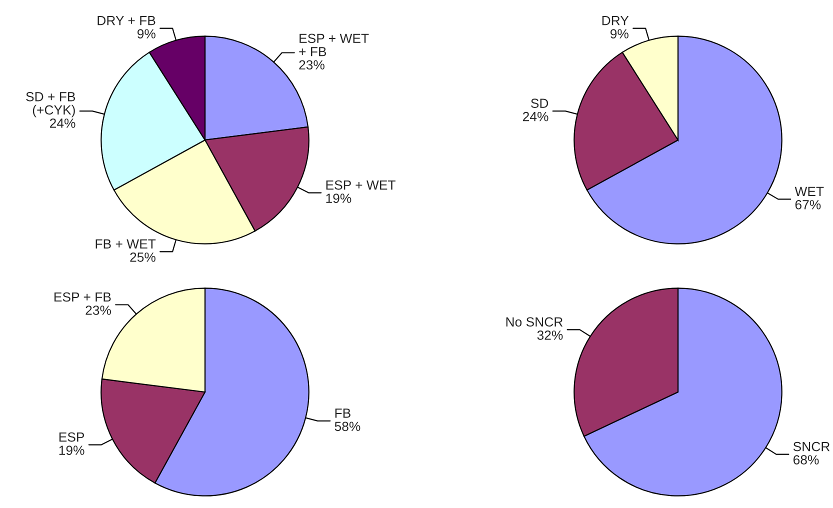 The width and height of the screenshot is (833, 508). I want to click on slice-label: No SNCR, so click(534, 322).